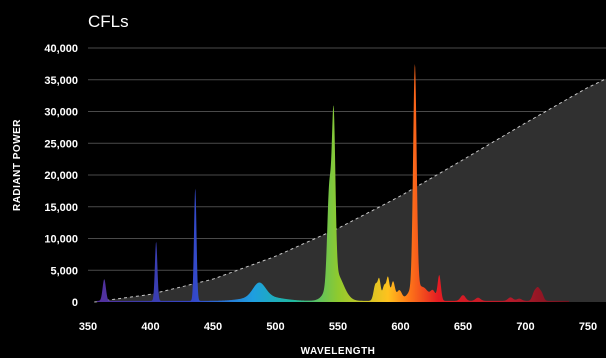 This screenshot has height=358, width=606. I want to click on y-tick-35000: 35,000, so click(61, 81).